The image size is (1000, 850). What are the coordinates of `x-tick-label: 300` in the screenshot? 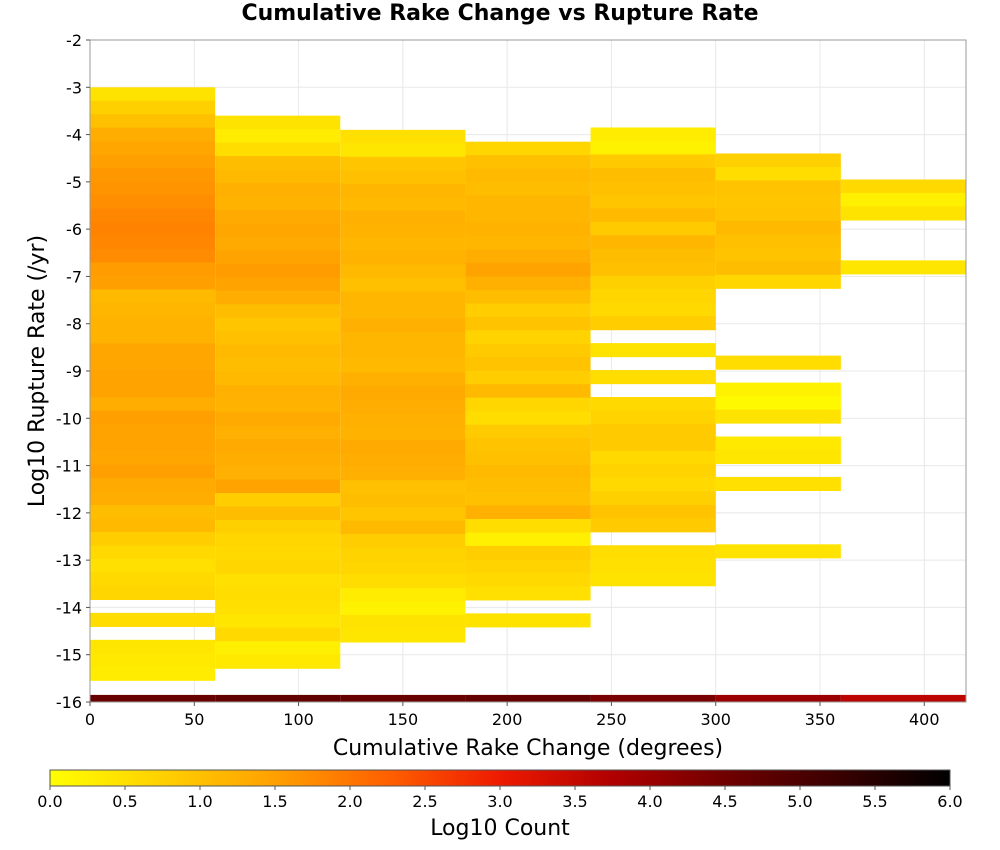 It's located at (715, 719).